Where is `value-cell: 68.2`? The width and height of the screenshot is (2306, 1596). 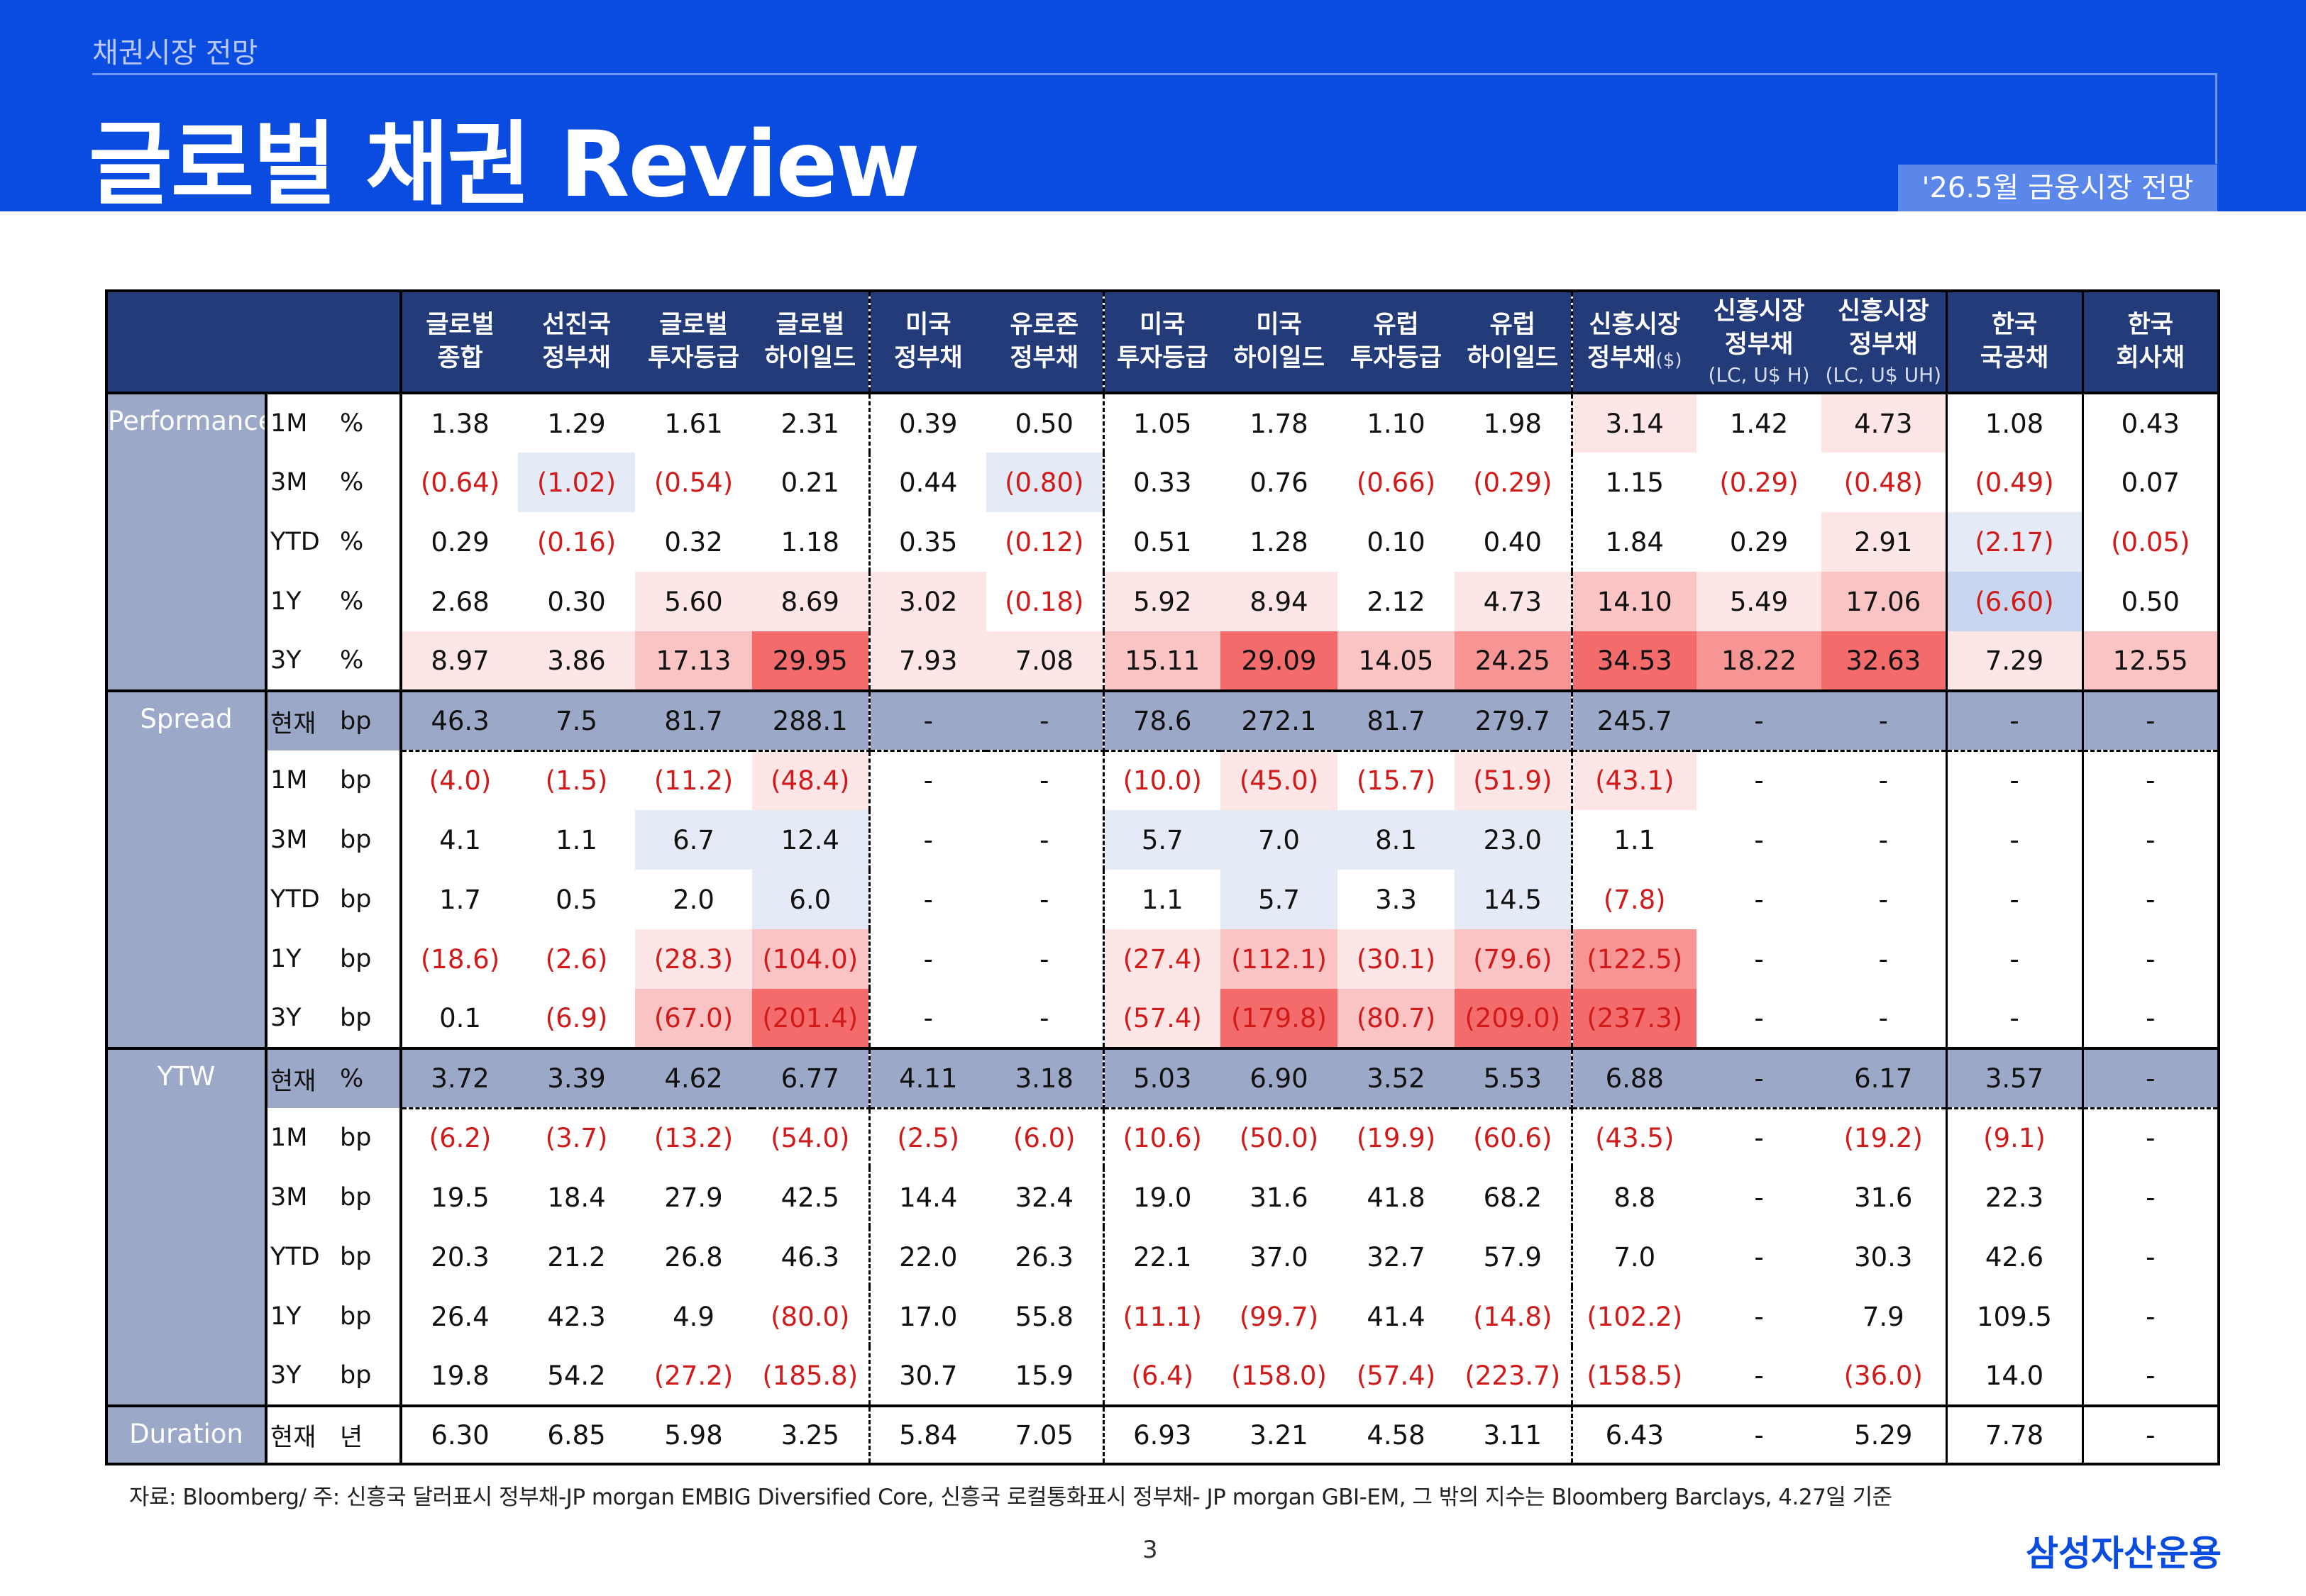
value-cell: 68.2 is located at coordinates (1514, 1197).